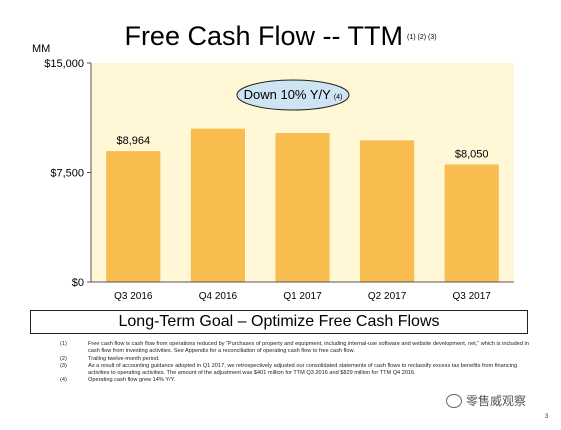 Image resolution: width=561 pixels, height=430 pixels. What do you see at coordinates (547, 417) in the screenshot?
I see `page-number: 3` at bounding box center [547, 417].